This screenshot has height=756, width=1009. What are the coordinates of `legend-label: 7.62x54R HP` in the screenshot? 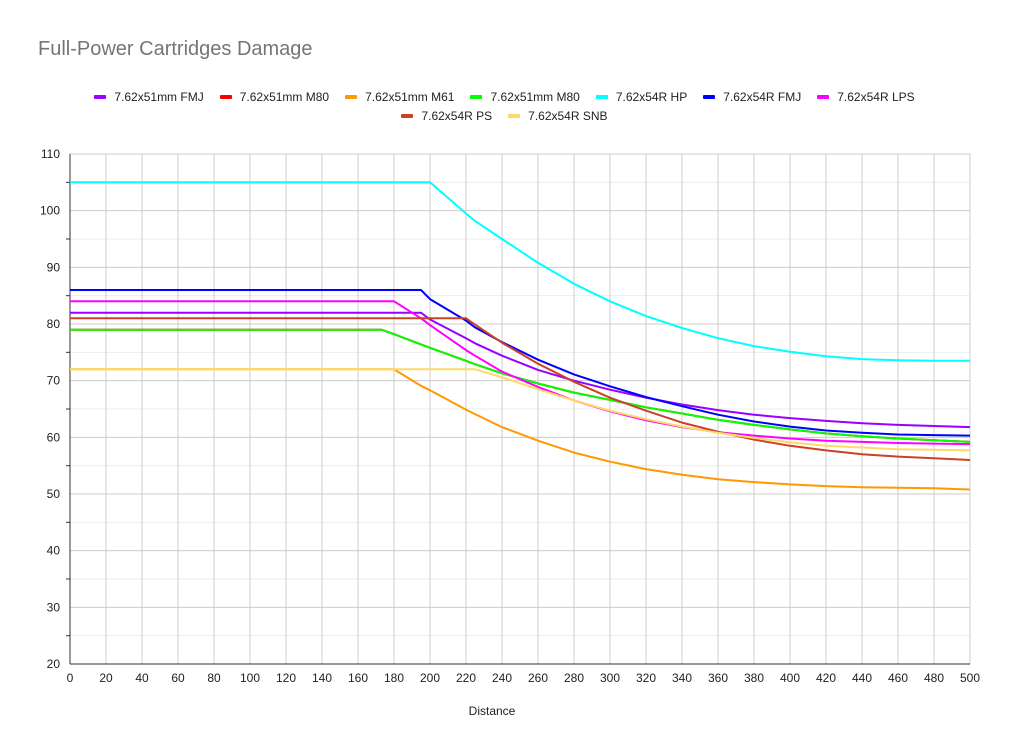 It's located at (651, 96).